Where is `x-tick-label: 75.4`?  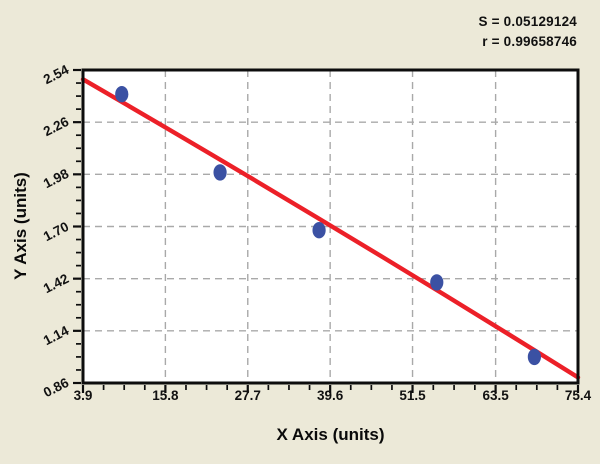
x-tick-label: 75.4 is located at coordinates (578, 395).